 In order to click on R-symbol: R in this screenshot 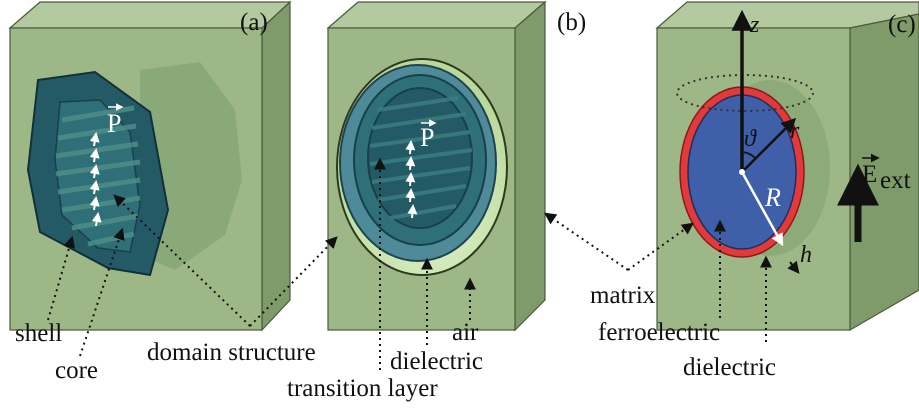, I will do `click(772, 197)`.